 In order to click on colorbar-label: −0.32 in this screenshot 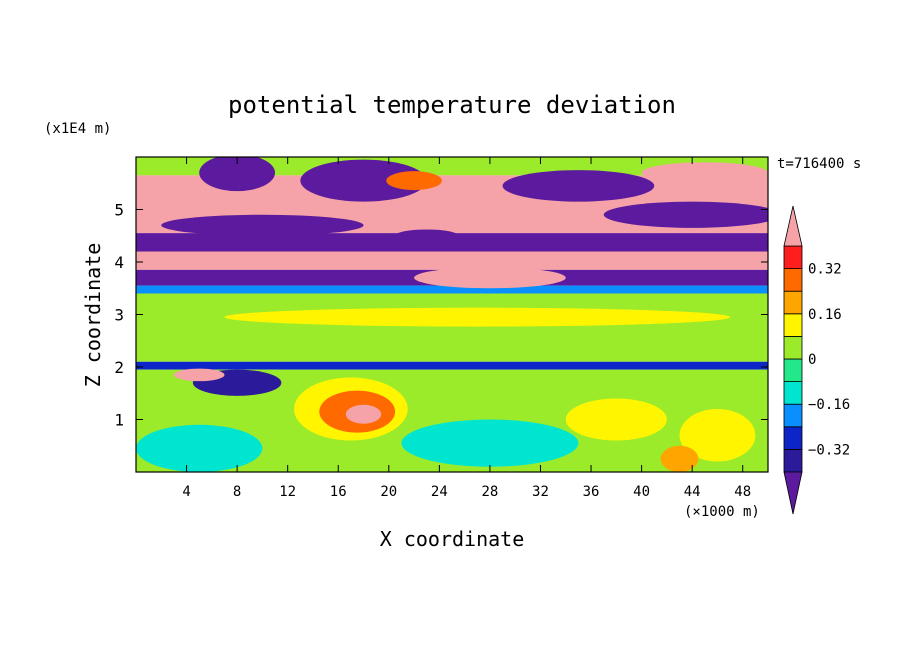, I will do `click(829, 450)`.